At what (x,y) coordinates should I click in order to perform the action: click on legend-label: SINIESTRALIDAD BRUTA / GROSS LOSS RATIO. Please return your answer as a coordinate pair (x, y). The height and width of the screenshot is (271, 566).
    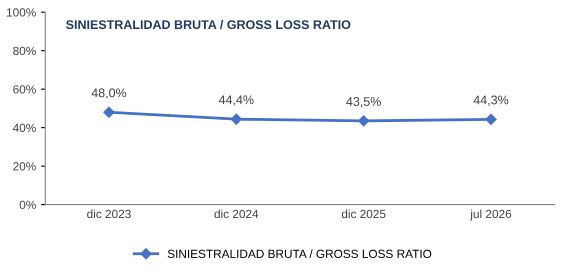
    Looking at the image, I should click on (300, 253).